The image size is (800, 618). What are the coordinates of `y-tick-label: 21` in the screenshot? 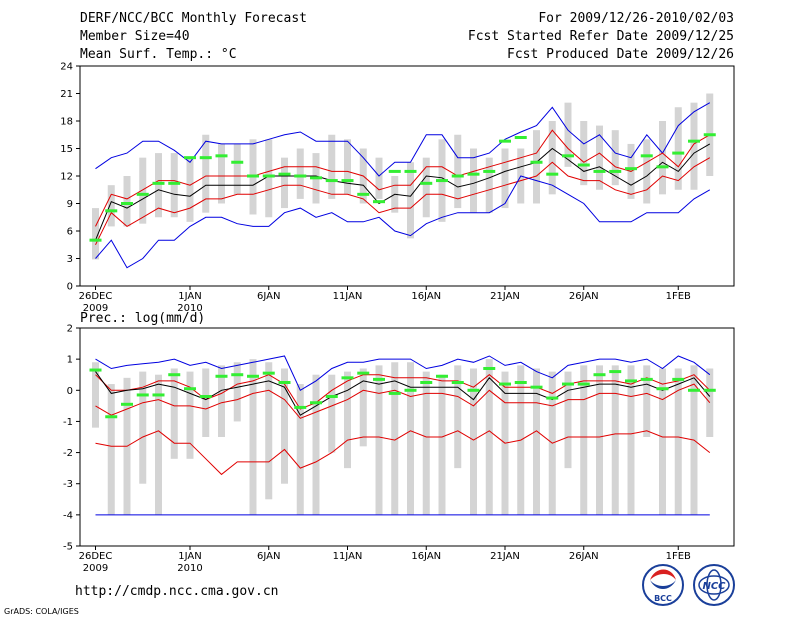 It's located at (66, 94).